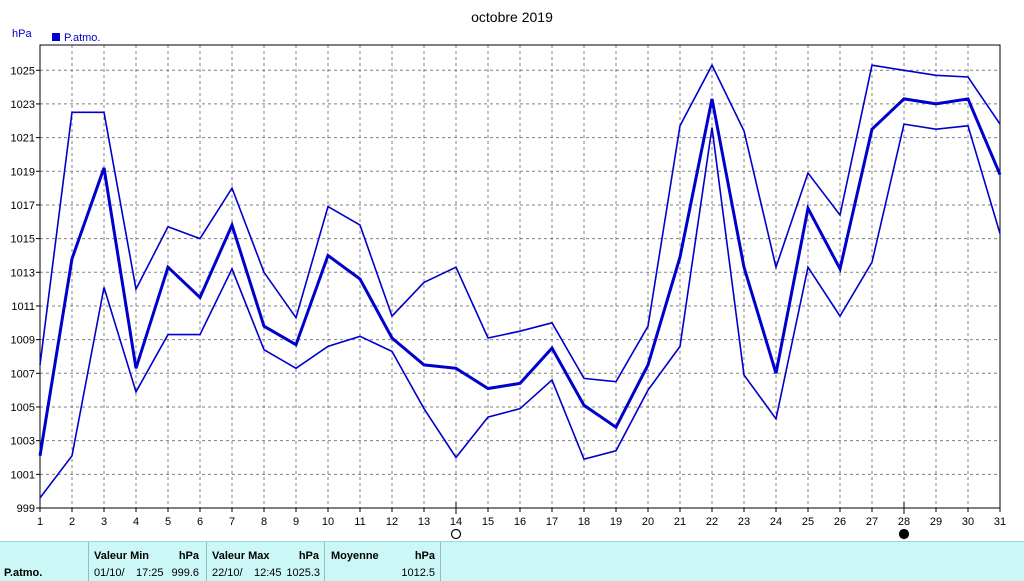  What do you see at coordinates (392, 522) in the screenshot?
I see `x-tick-label: 12` at bounding box center [392, 522].